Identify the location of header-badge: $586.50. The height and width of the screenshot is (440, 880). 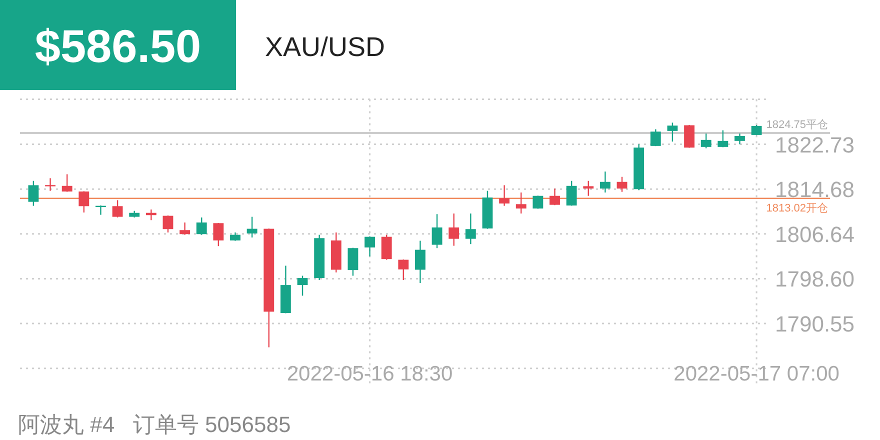
(118, 45).